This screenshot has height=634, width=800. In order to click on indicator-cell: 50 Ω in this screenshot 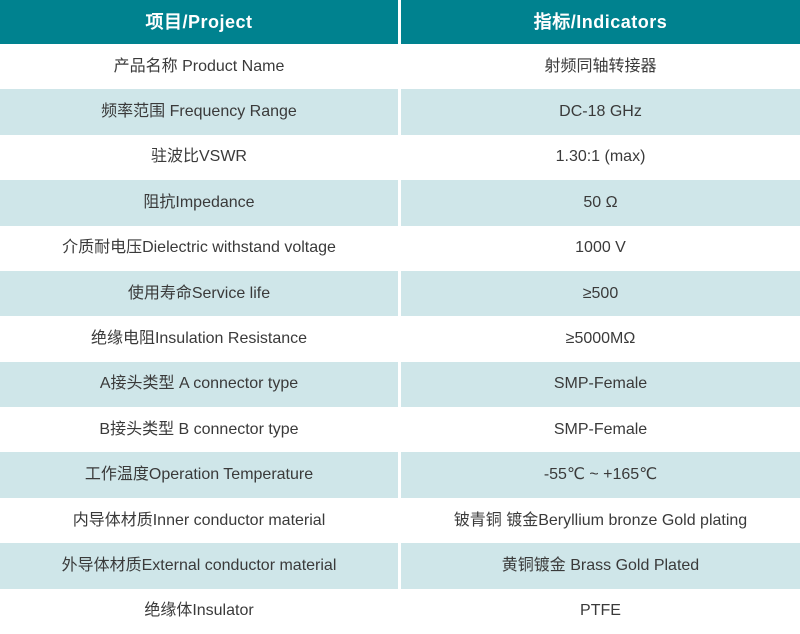, I will do `click(600, 203)`.